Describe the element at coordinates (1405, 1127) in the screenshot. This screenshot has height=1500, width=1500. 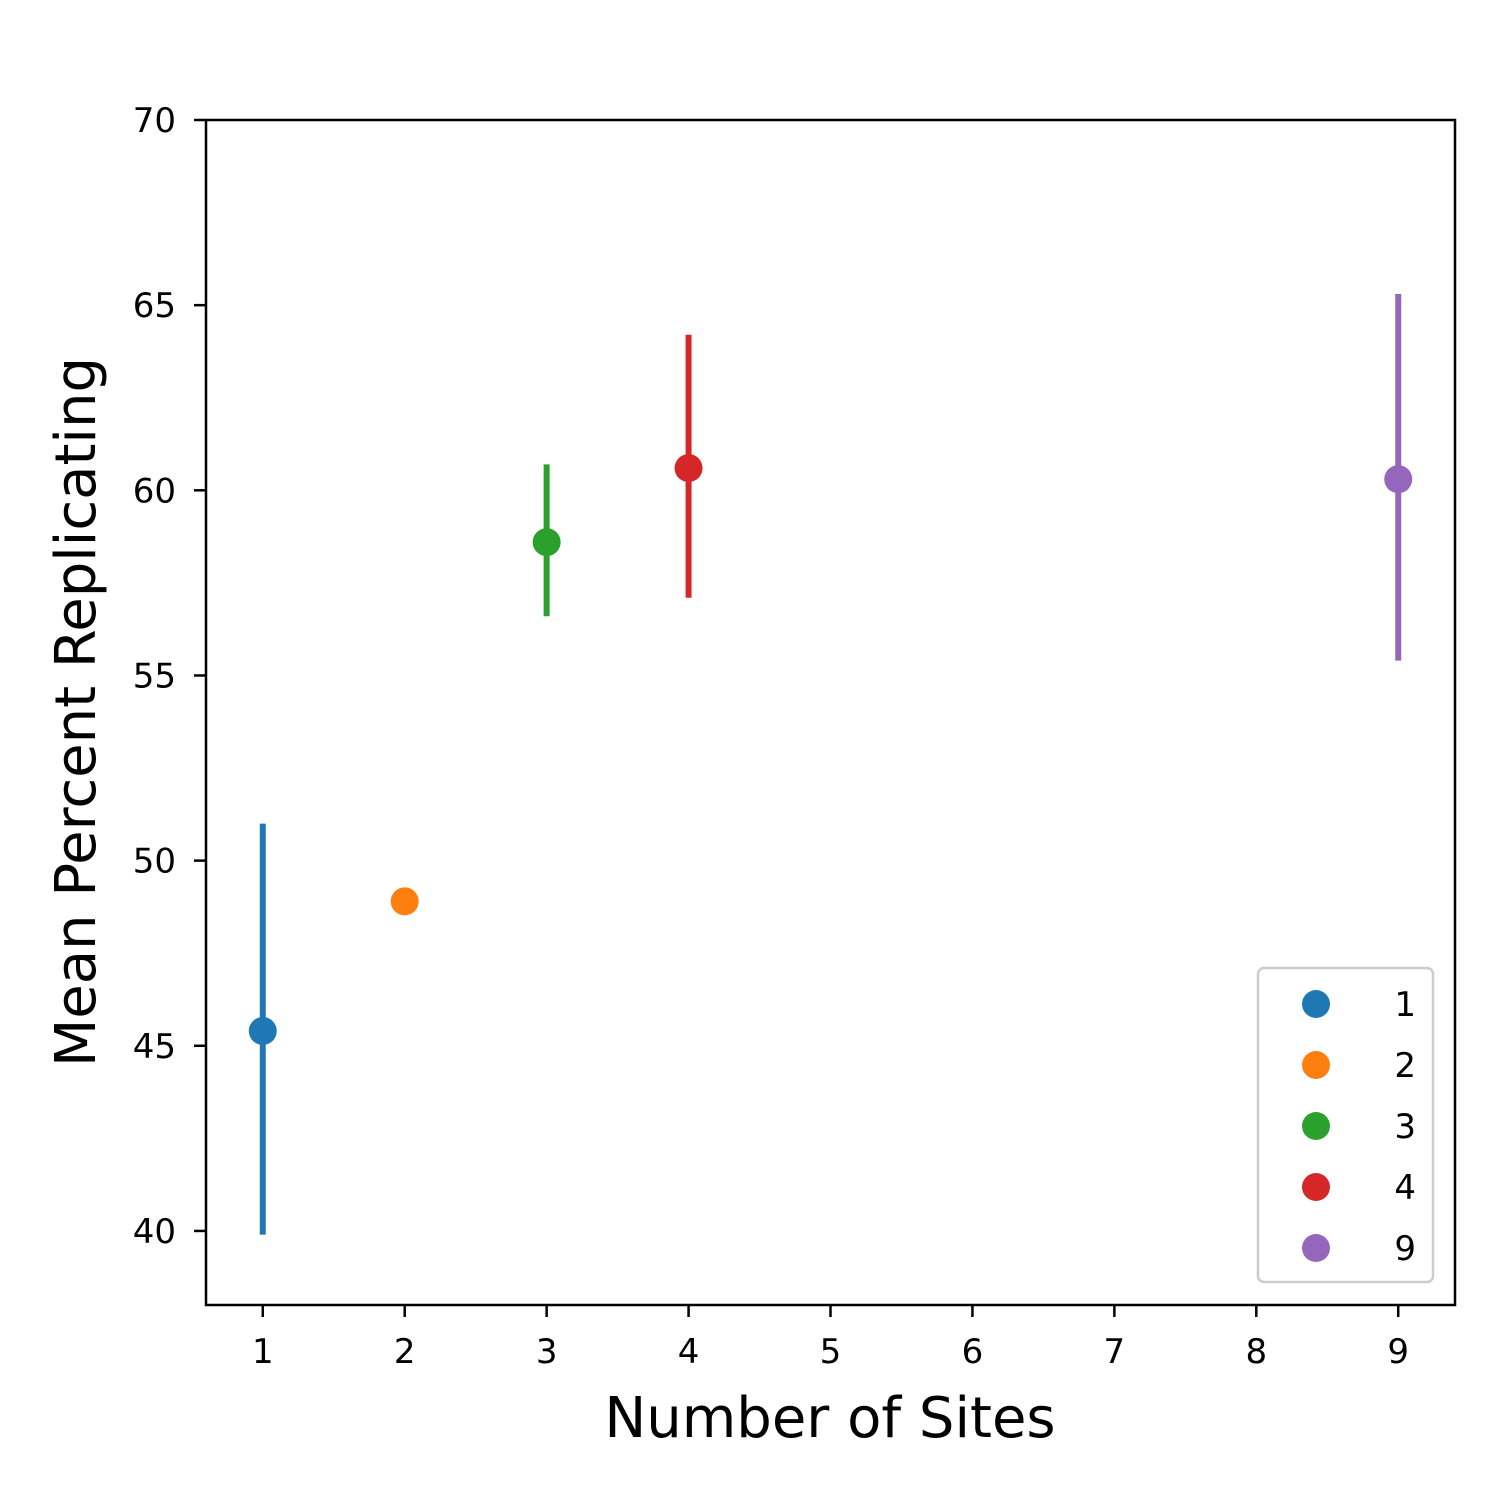
I see `legend-label: 3` at that location.